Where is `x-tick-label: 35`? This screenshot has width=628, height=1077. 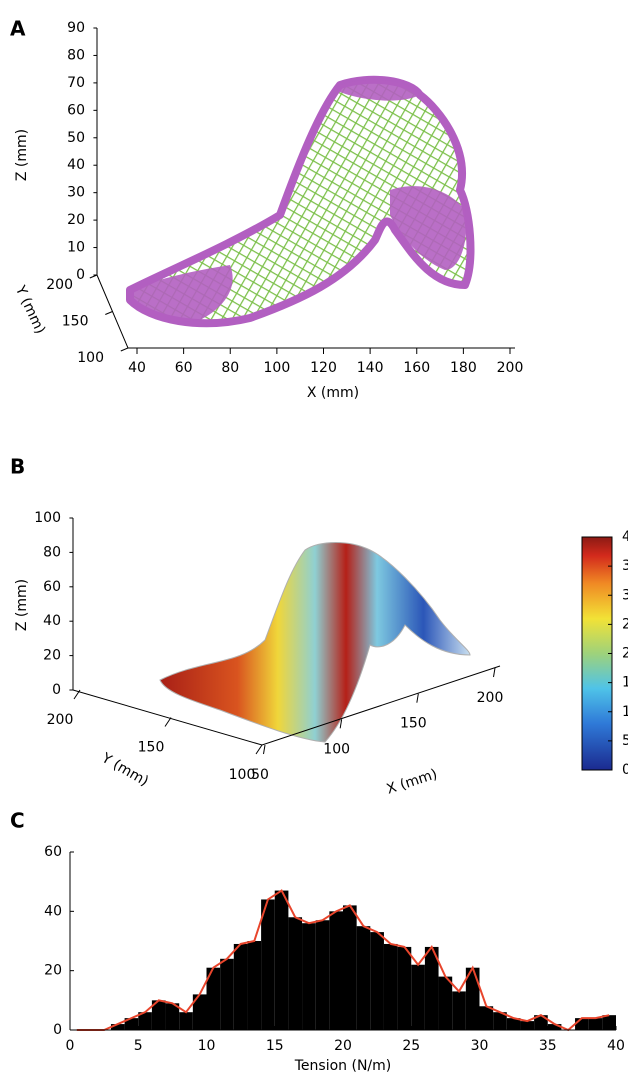 x-tick-label: 35 is located at coordinates (548, 1046).